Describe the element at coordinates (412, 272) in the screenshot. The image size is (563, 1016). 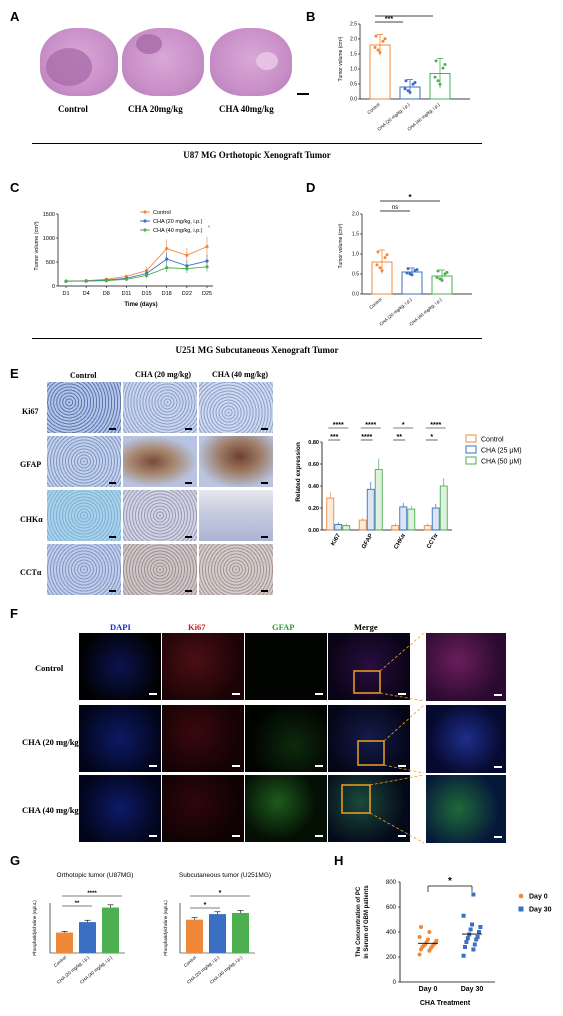
I see `chart-d-bars` at that location.